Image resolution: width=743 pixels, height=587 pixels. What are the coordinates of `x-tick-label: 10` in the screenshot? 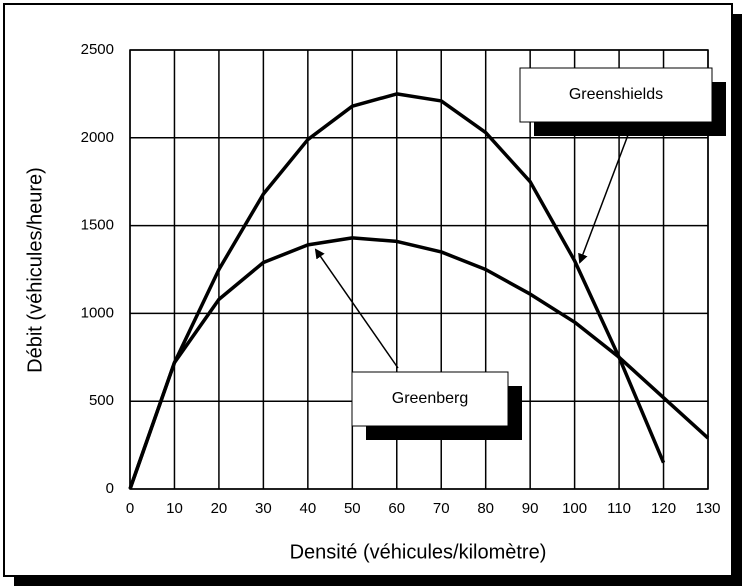 It's located at (174, 508).